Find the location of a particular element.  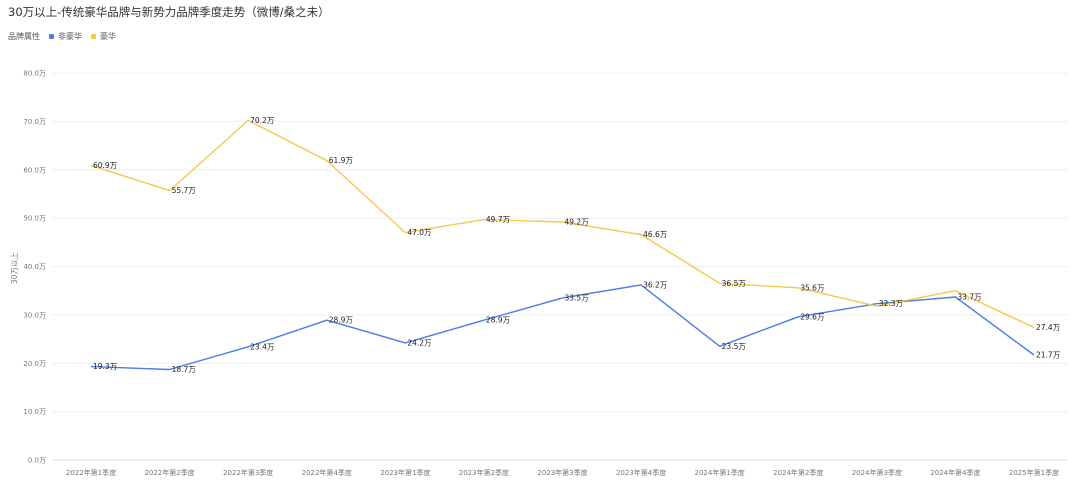

legend-label-non-luxury: 非豪华 is located at coordinates (70, 36).